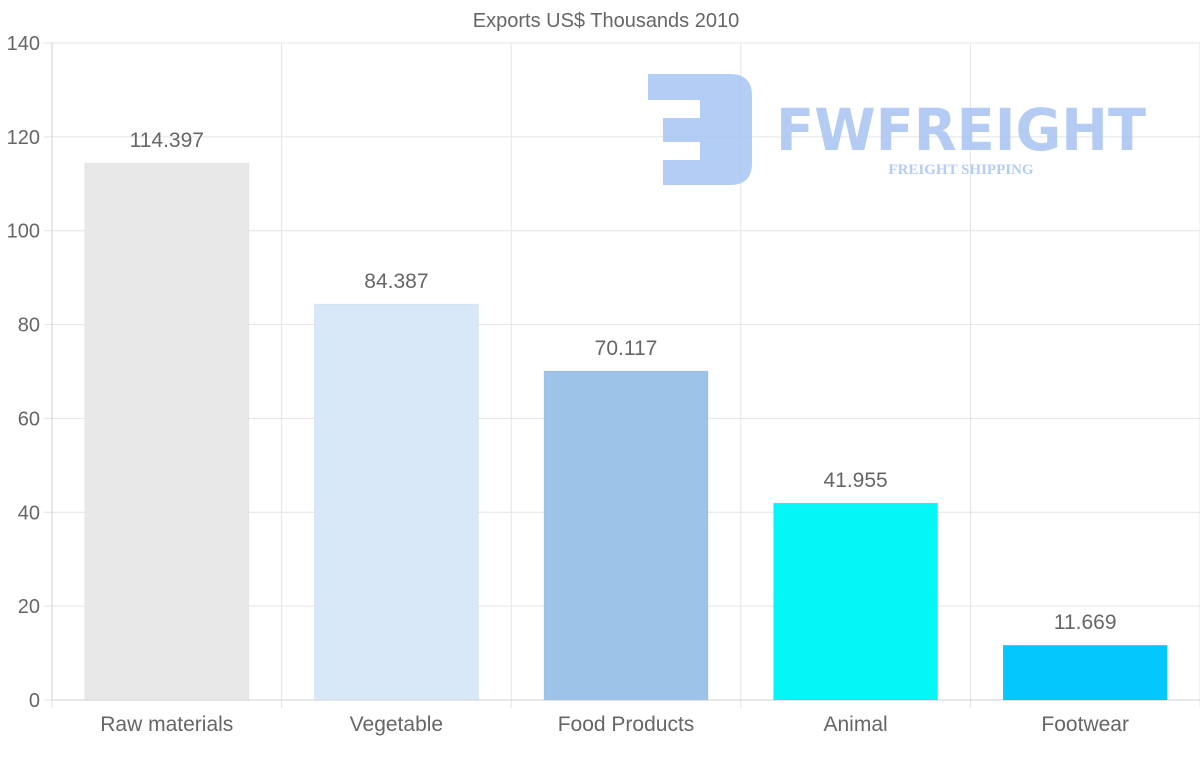 The height and width of the screenshot is (763, 1200). Describe the element at coordinates (167, 431) in the screenshot. I see `bar-raw-materials` at that location.